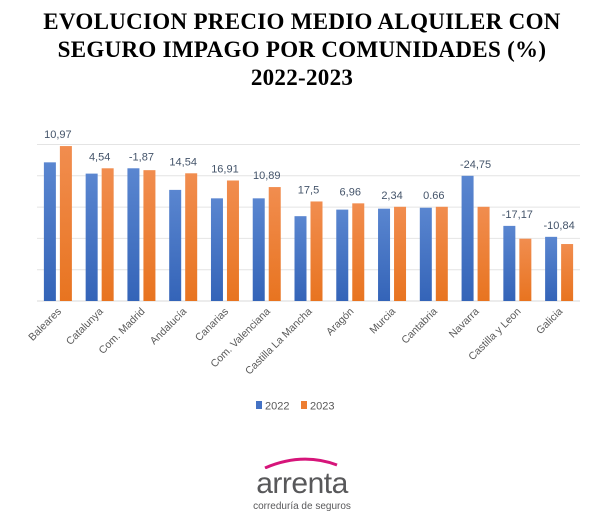  What do you see at coordinates (517, 215) in the screenshot?
I see `data-label: -17,17` at bounding box center [517, 215].